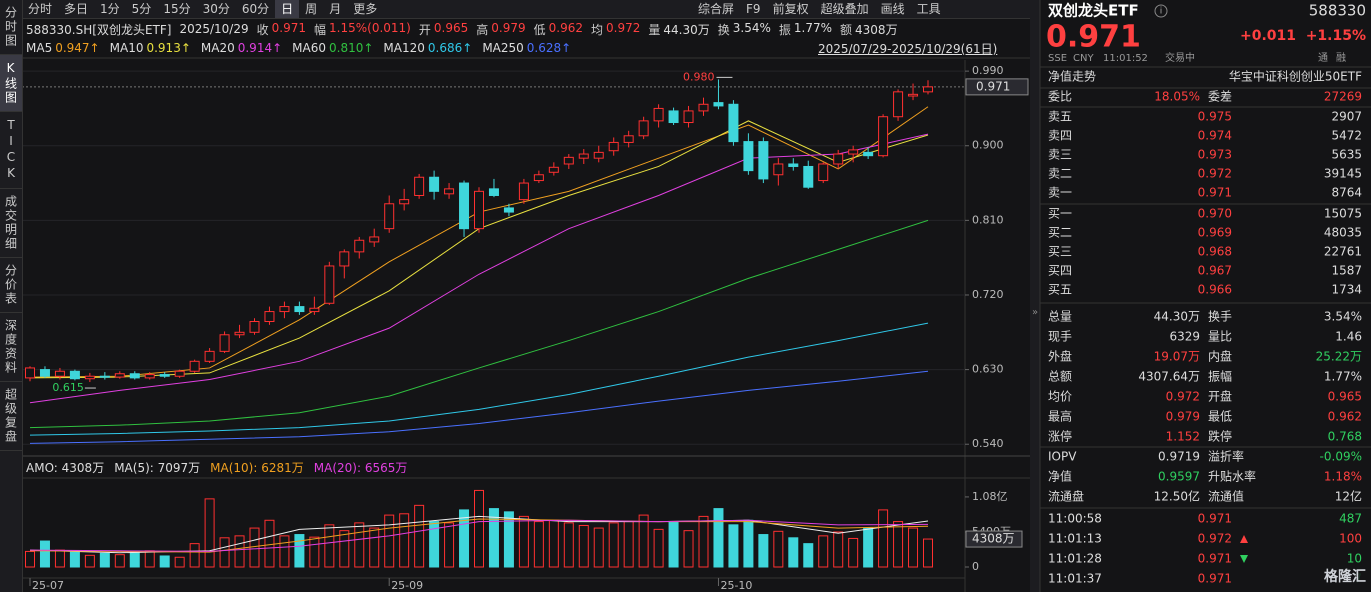  What do you see at coordinates (287, 9) in the screenshot?
I see `tab: 日` at bounding box center [287, 9].